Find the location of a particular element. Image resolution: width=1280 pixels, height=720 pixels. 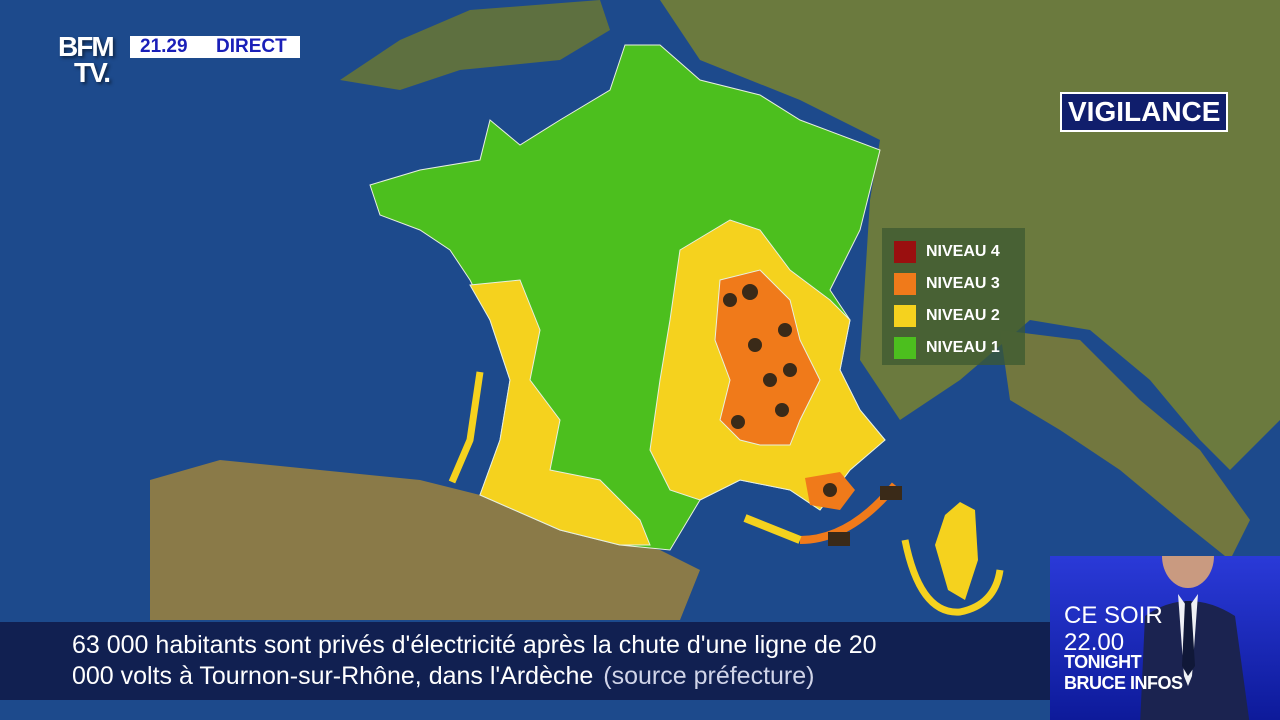

coast-atlantic-level2 is located at coordinates (466, 427).